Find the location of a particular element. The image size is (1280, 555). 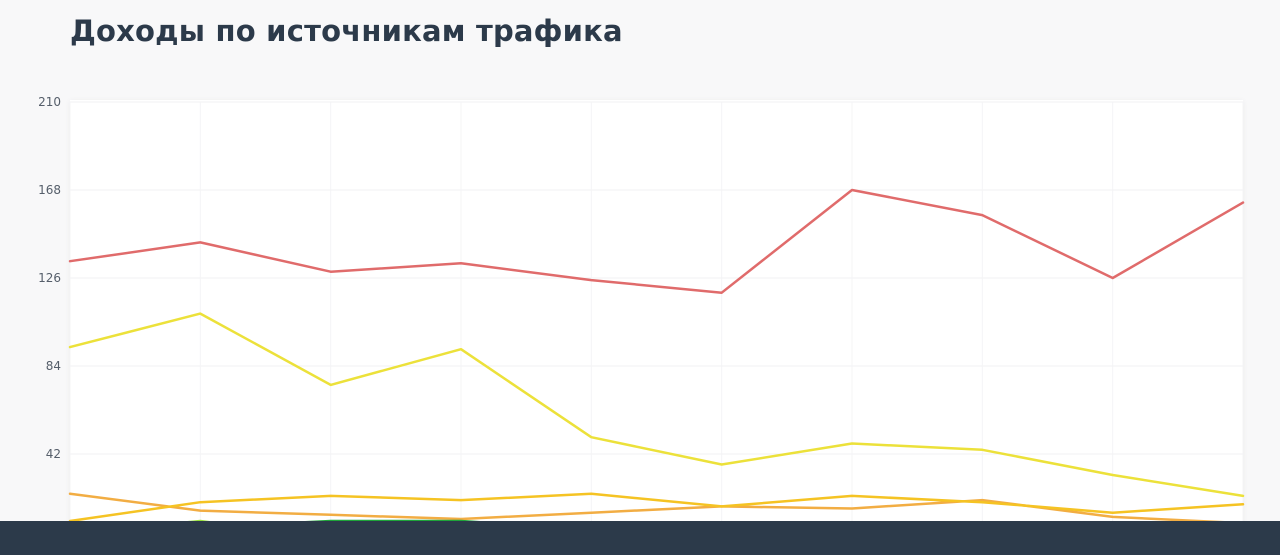

footer-bar is located at coordinates (640, 538).